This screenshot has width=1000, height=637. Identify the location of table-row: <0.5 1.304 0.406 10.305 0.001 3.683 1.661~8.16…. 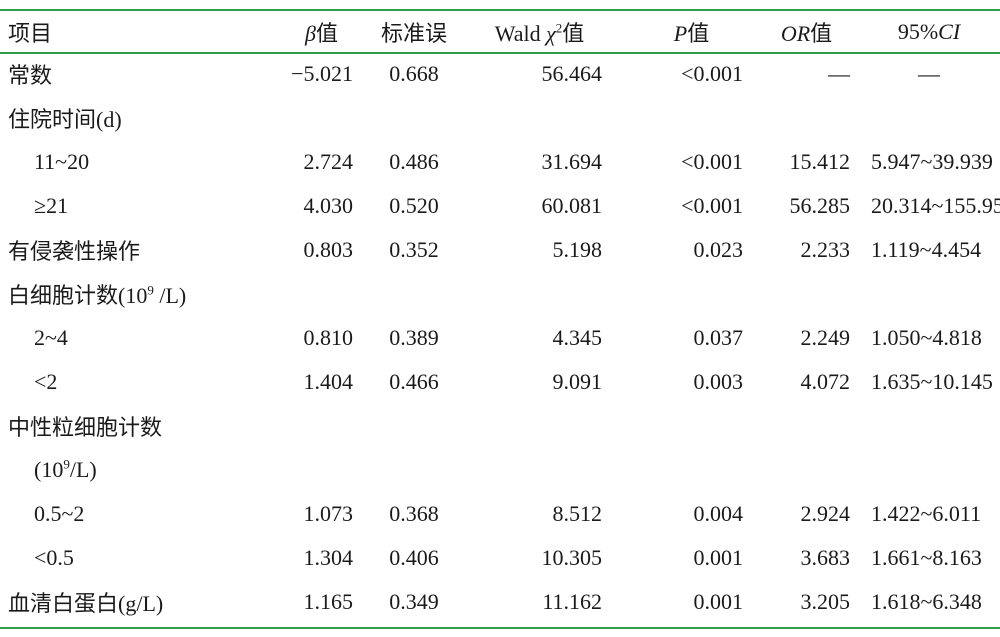
(500, 558).